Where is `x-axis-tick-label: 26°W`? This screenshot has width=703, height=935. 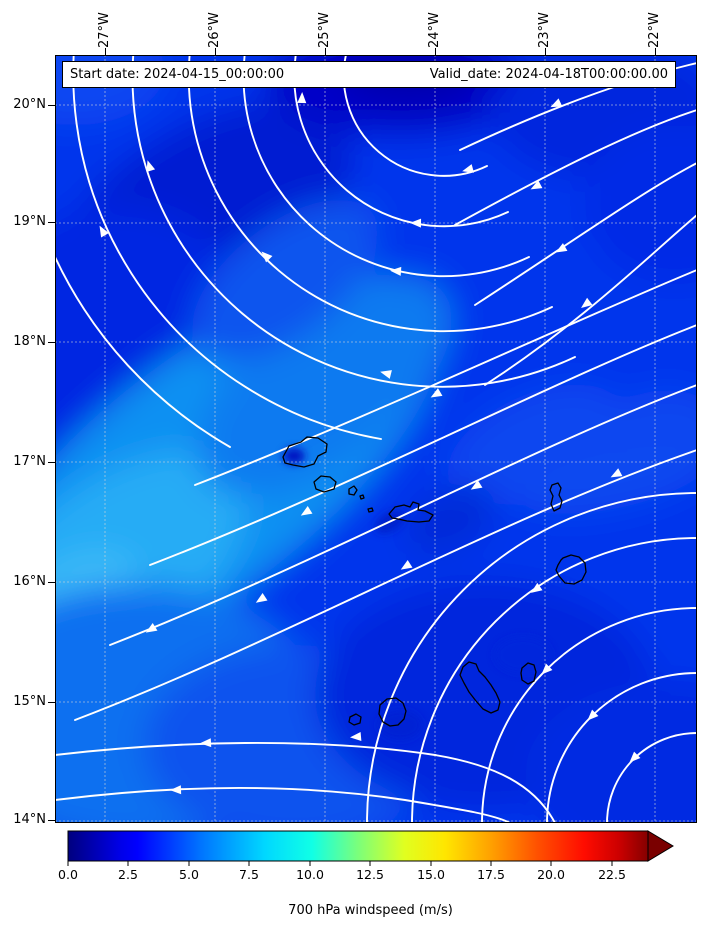 x-axis-tick-label: 26°W is located at coordinates (214, 30).